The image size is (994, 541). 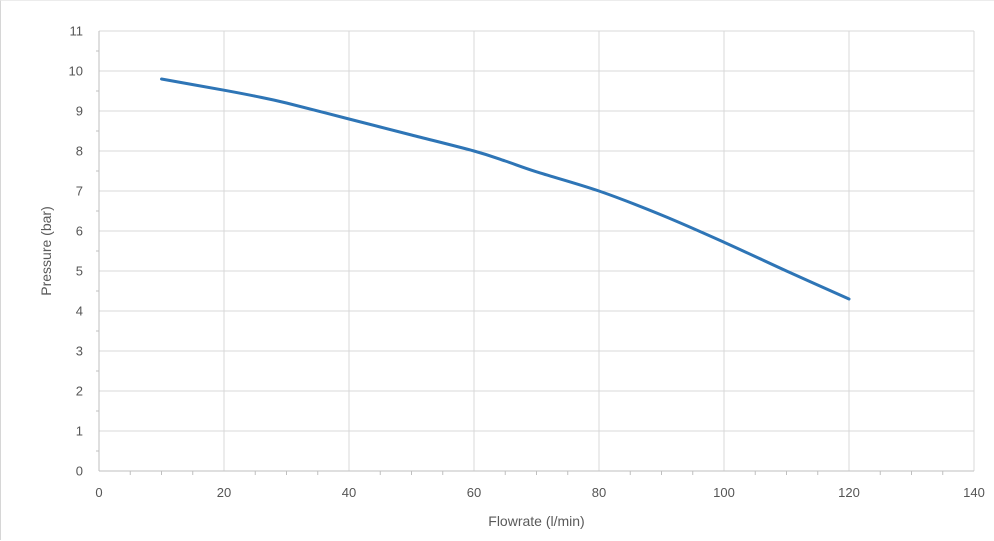 What do you see at coordinates (224, 492) in the screenshot?
I see `x-tick-label: 20` at bounding box center [224, 492].